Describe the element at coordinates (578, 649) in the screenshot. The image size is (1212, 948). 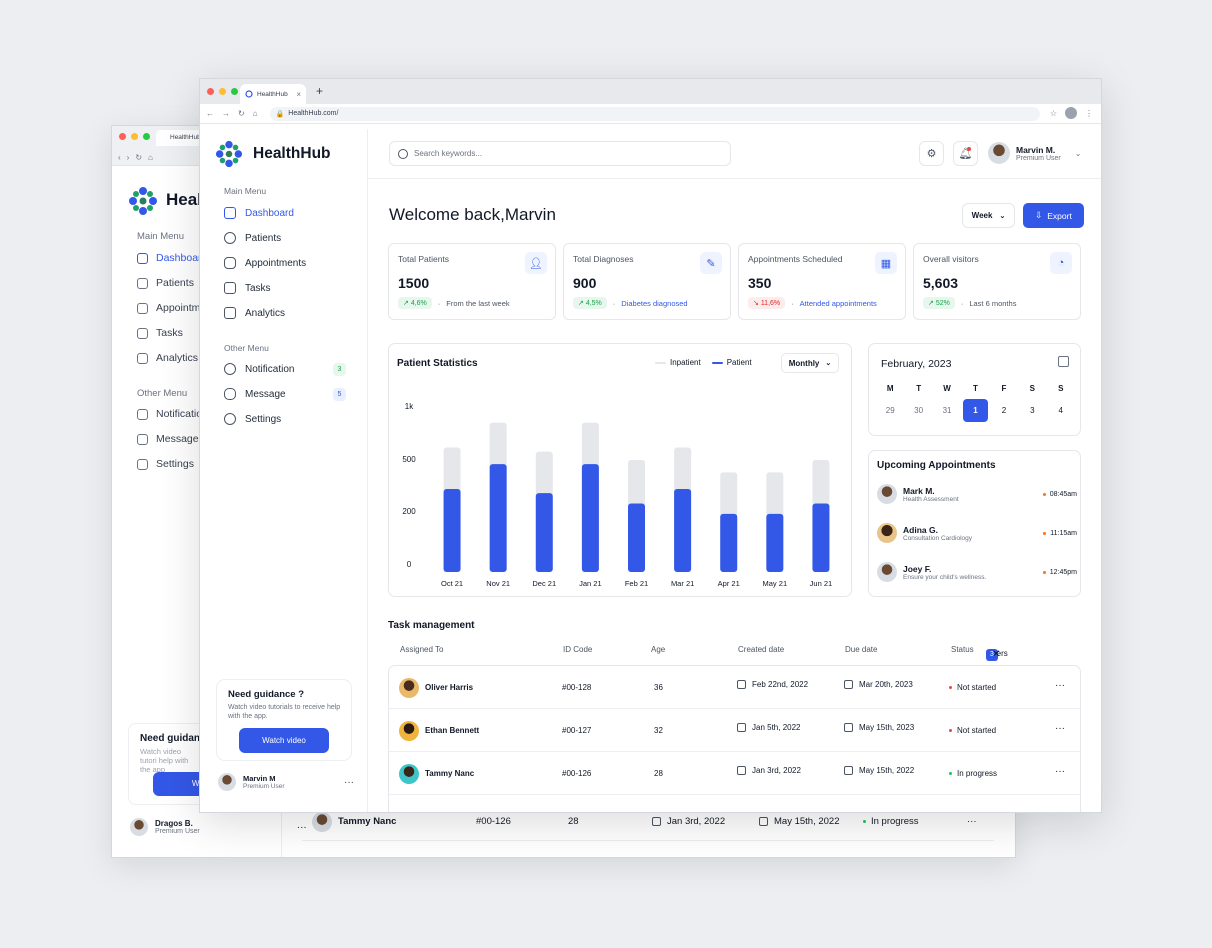
I see `column-header: ID Code` at that location.